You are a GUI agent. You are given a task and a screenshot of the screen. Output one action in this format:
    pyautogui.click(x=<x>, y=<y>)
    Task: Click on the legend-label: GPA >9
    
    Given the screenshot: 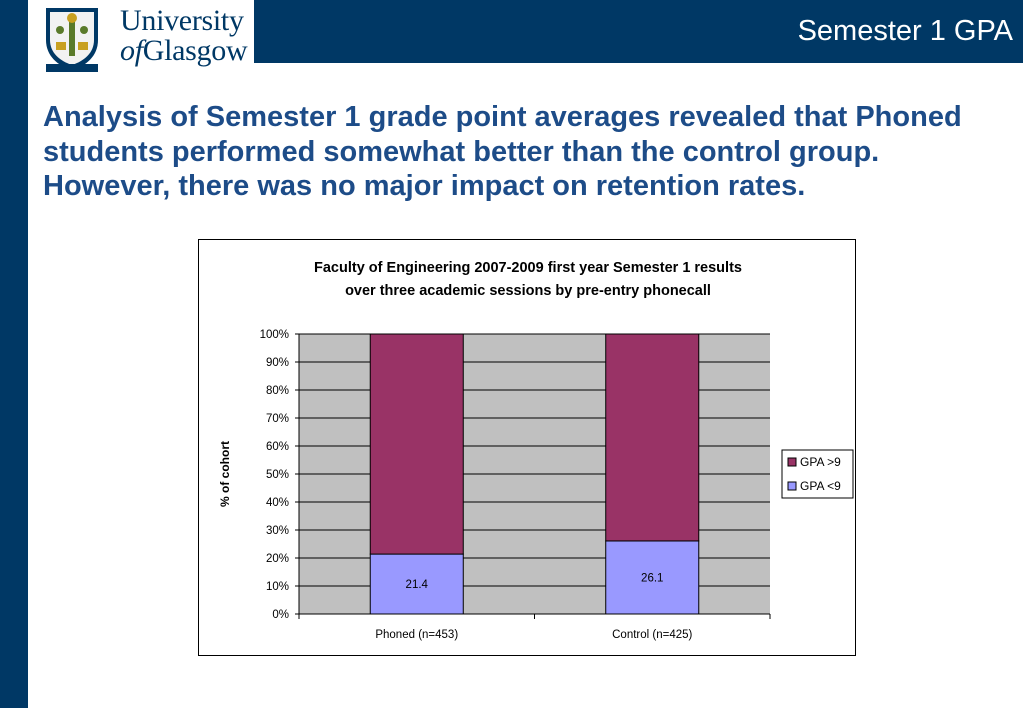 What is the action you would take?
    pyautogui.click(x=820, y=462)
    